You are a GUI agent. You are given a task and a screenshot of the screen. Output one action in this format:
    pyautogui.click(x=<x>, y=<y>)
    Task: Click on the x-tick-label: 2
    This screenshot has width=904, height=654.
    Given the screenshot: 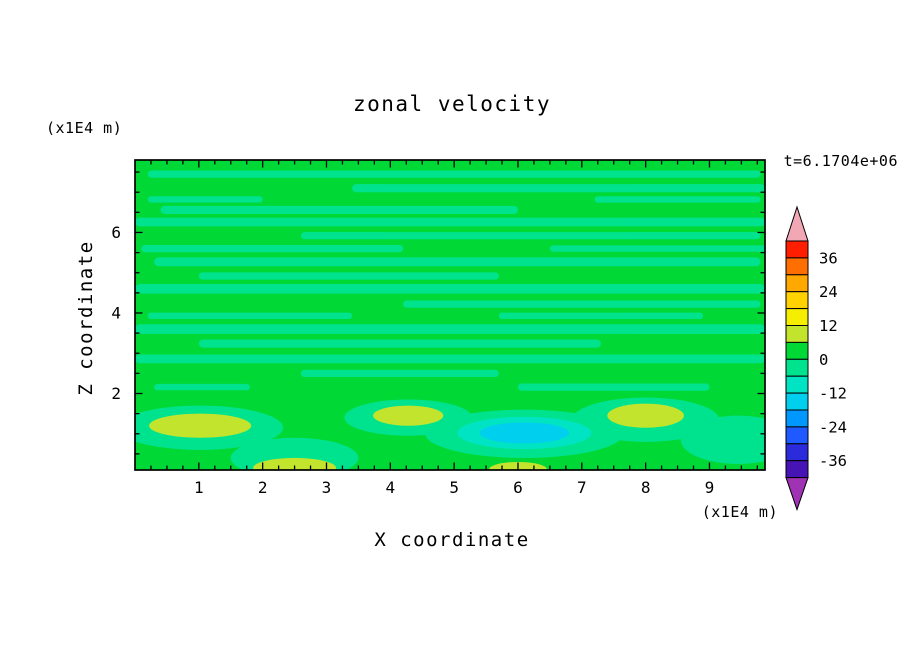 What is the action you would take?
    pyautogui.click(x=263, y=487)
    